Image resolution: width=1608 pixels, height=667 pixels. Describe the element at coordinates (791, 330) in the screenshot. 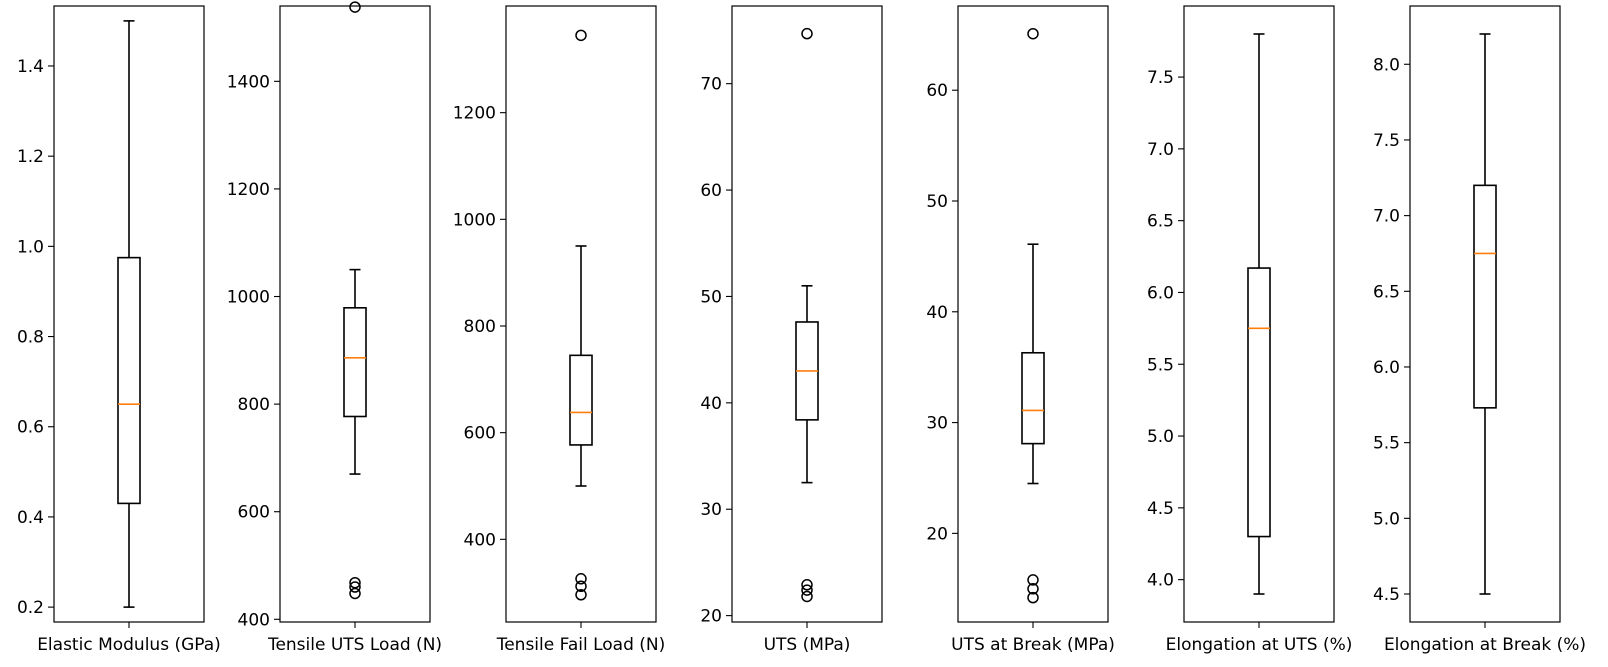

I see `panel-4: 20 30 40 50 60 70 UTS (MPa)` at that location.